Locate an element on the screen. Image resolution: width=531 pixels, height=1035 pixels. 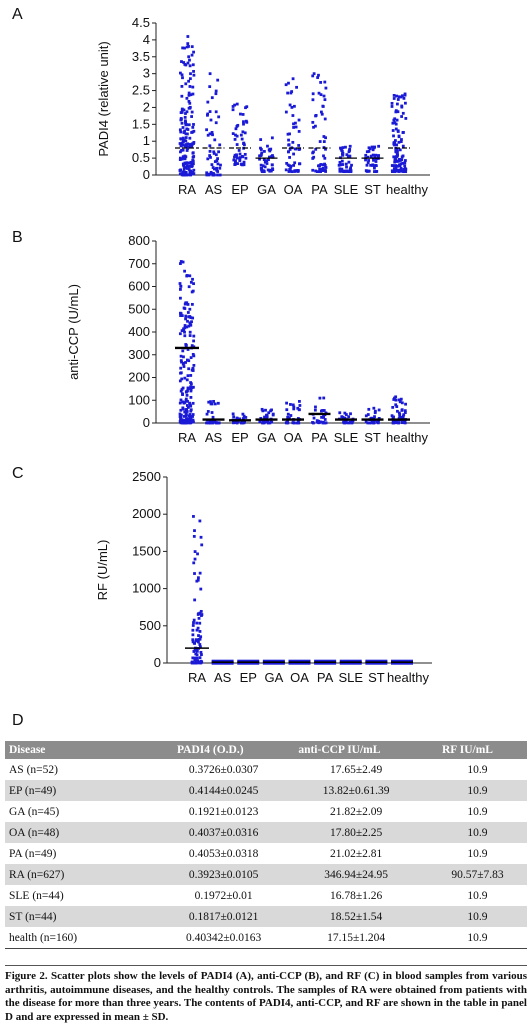
y-tick-label: 2500 is located at coordinates (146, 476).